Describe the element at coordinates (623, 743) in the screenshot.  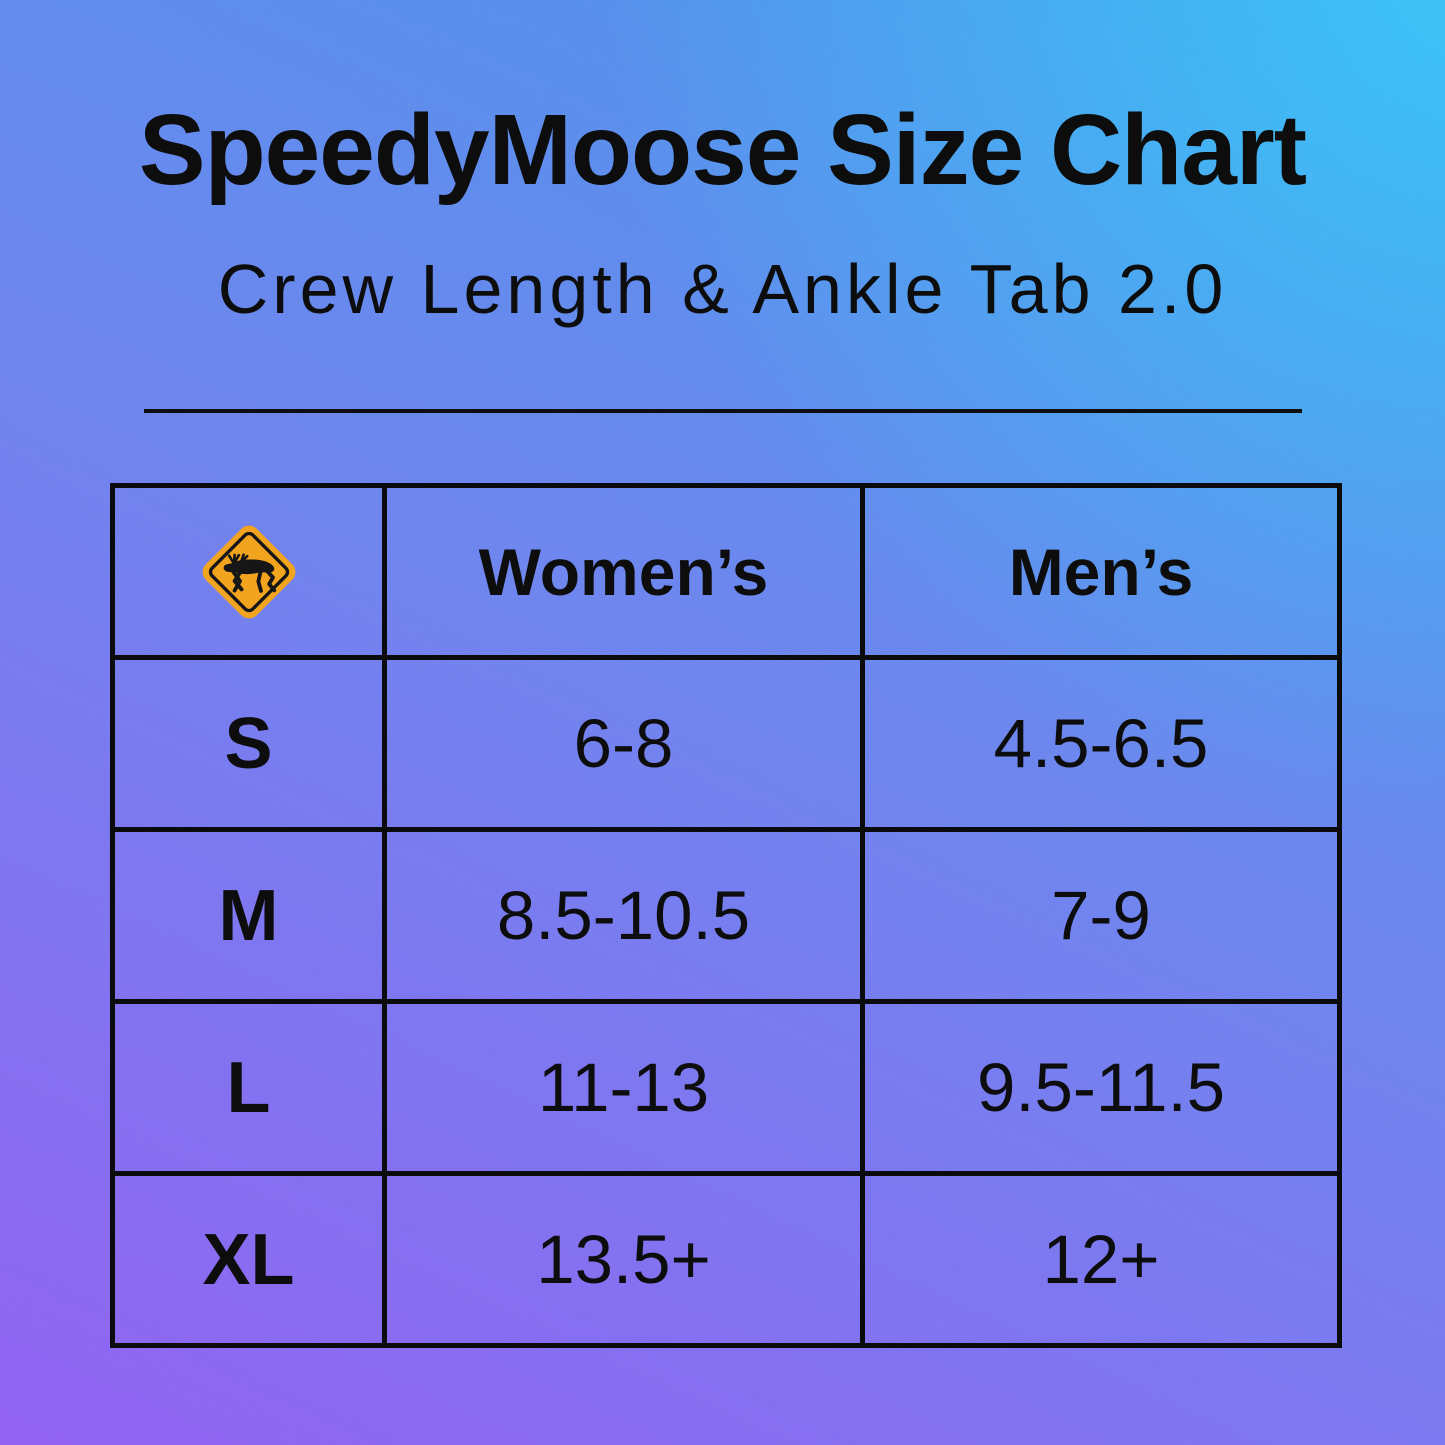
I see `womens-value-s: 6-8` at that location.